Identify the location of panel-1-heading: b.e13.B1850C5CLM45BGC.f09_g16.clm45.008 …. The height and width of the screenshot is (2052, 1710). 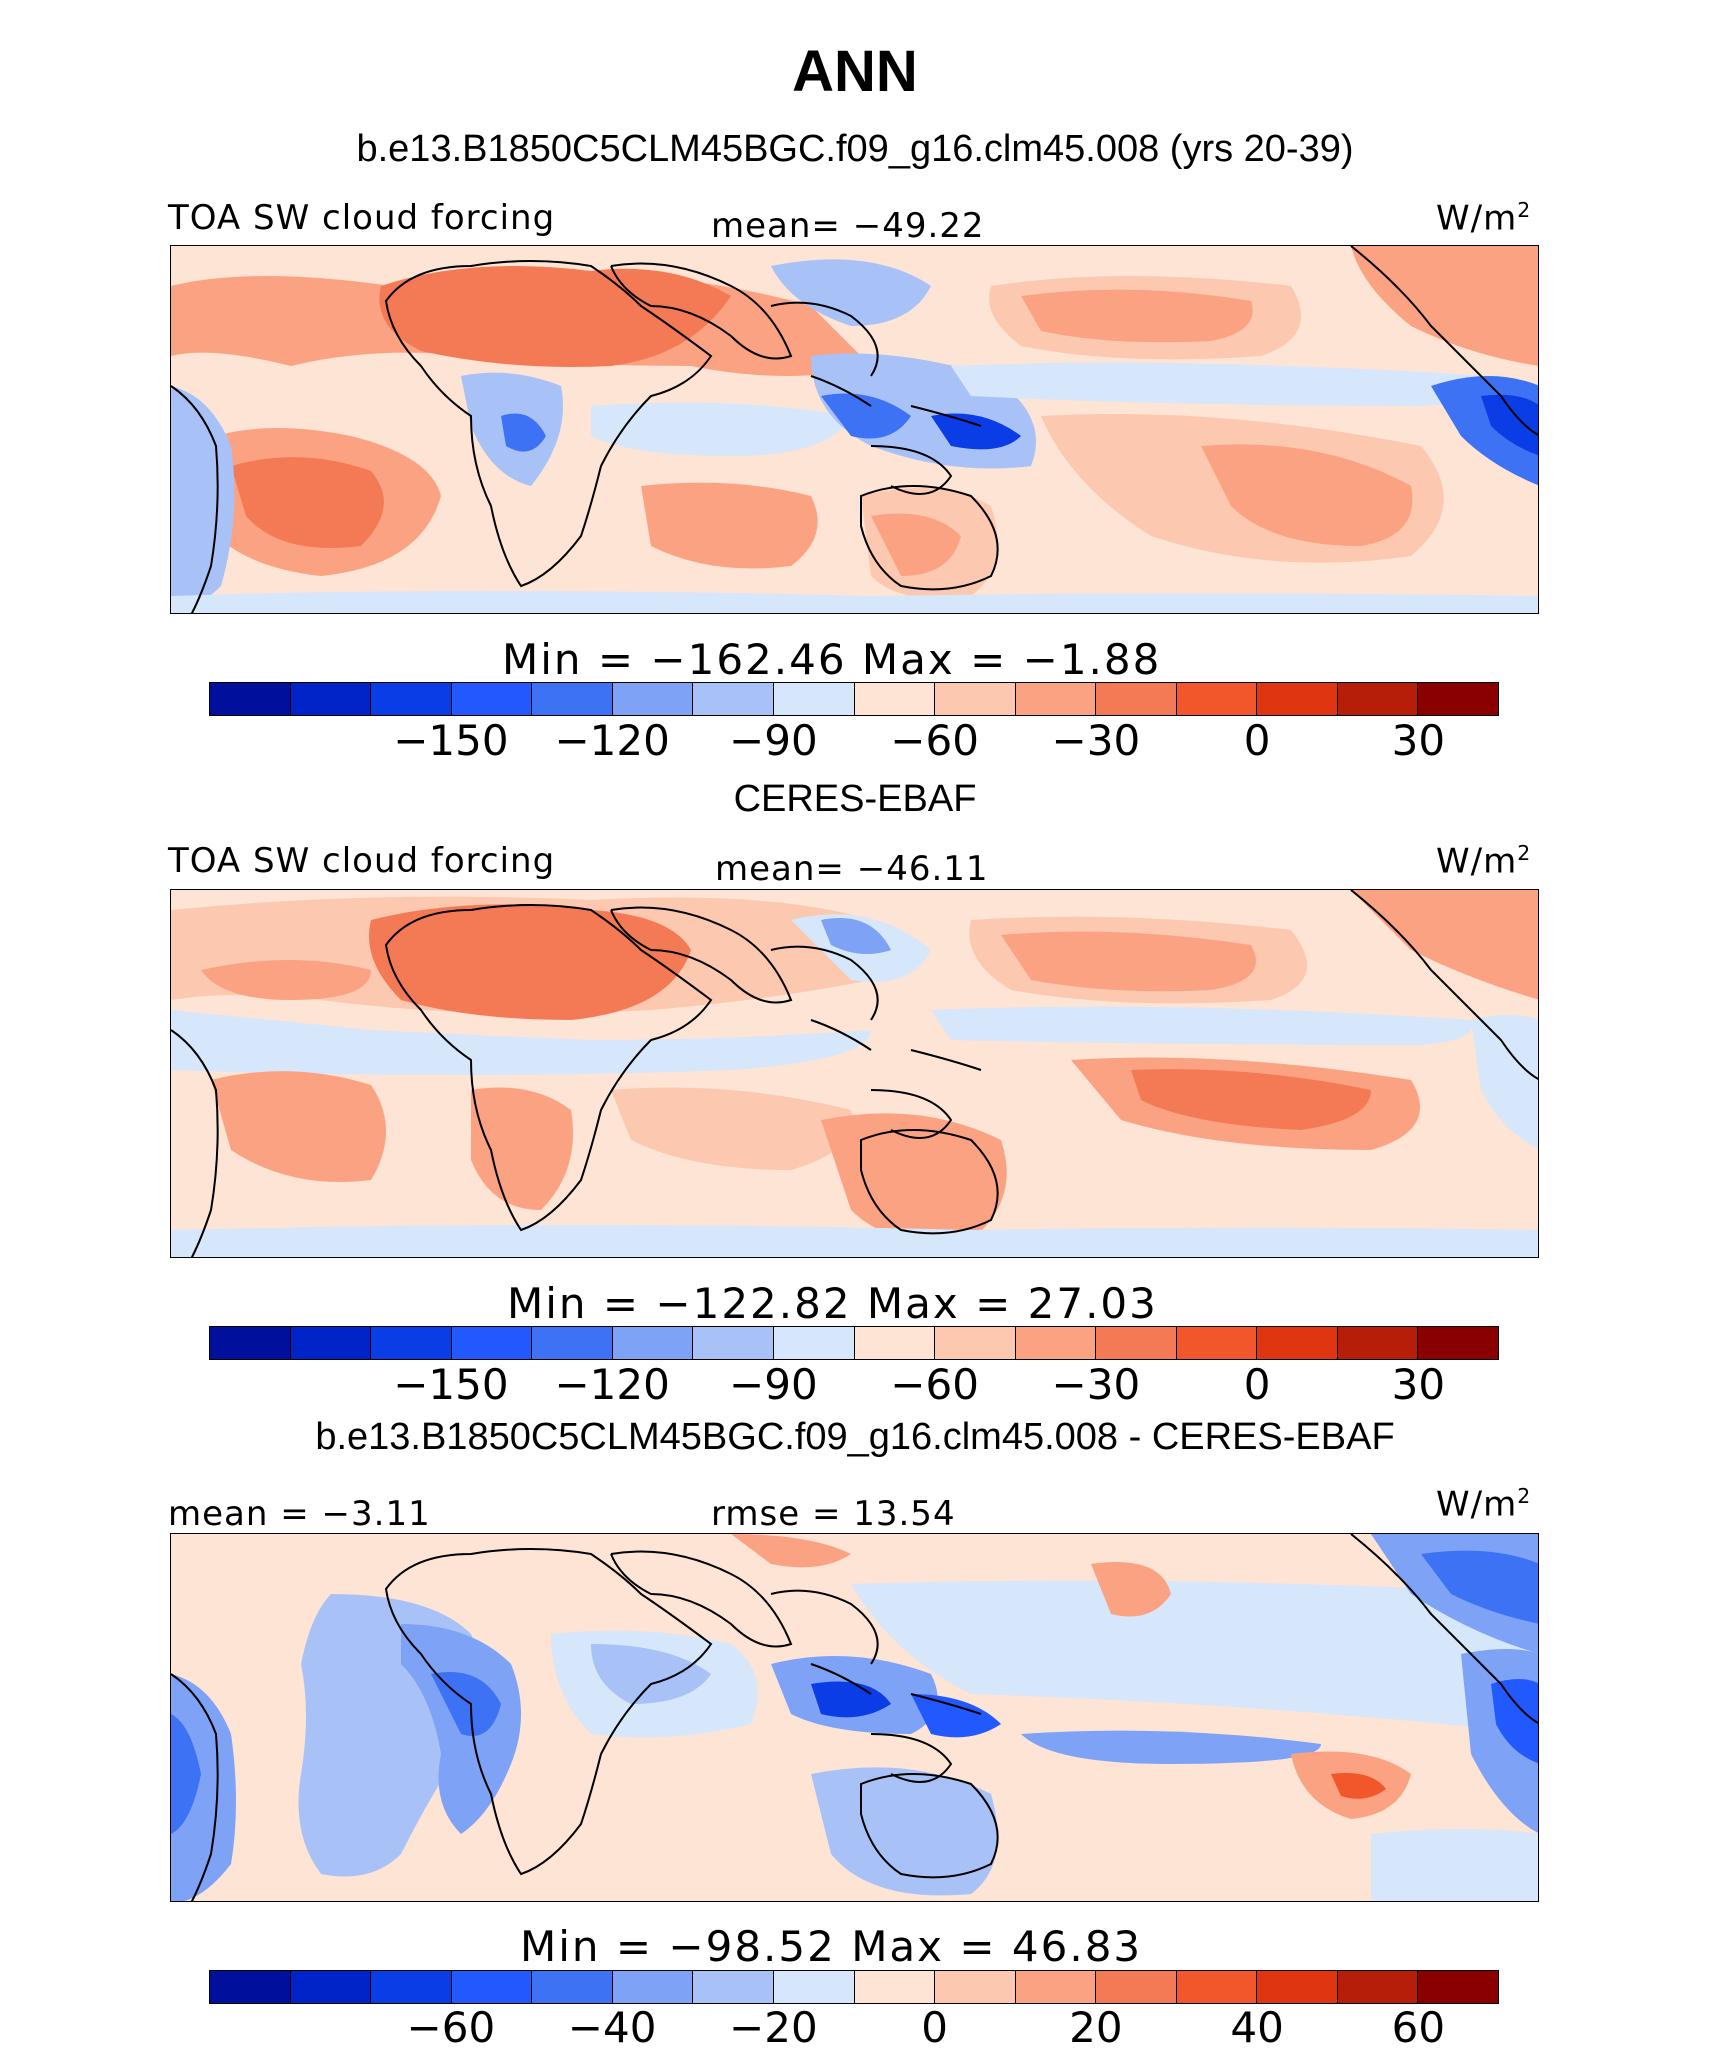
(855, 149).